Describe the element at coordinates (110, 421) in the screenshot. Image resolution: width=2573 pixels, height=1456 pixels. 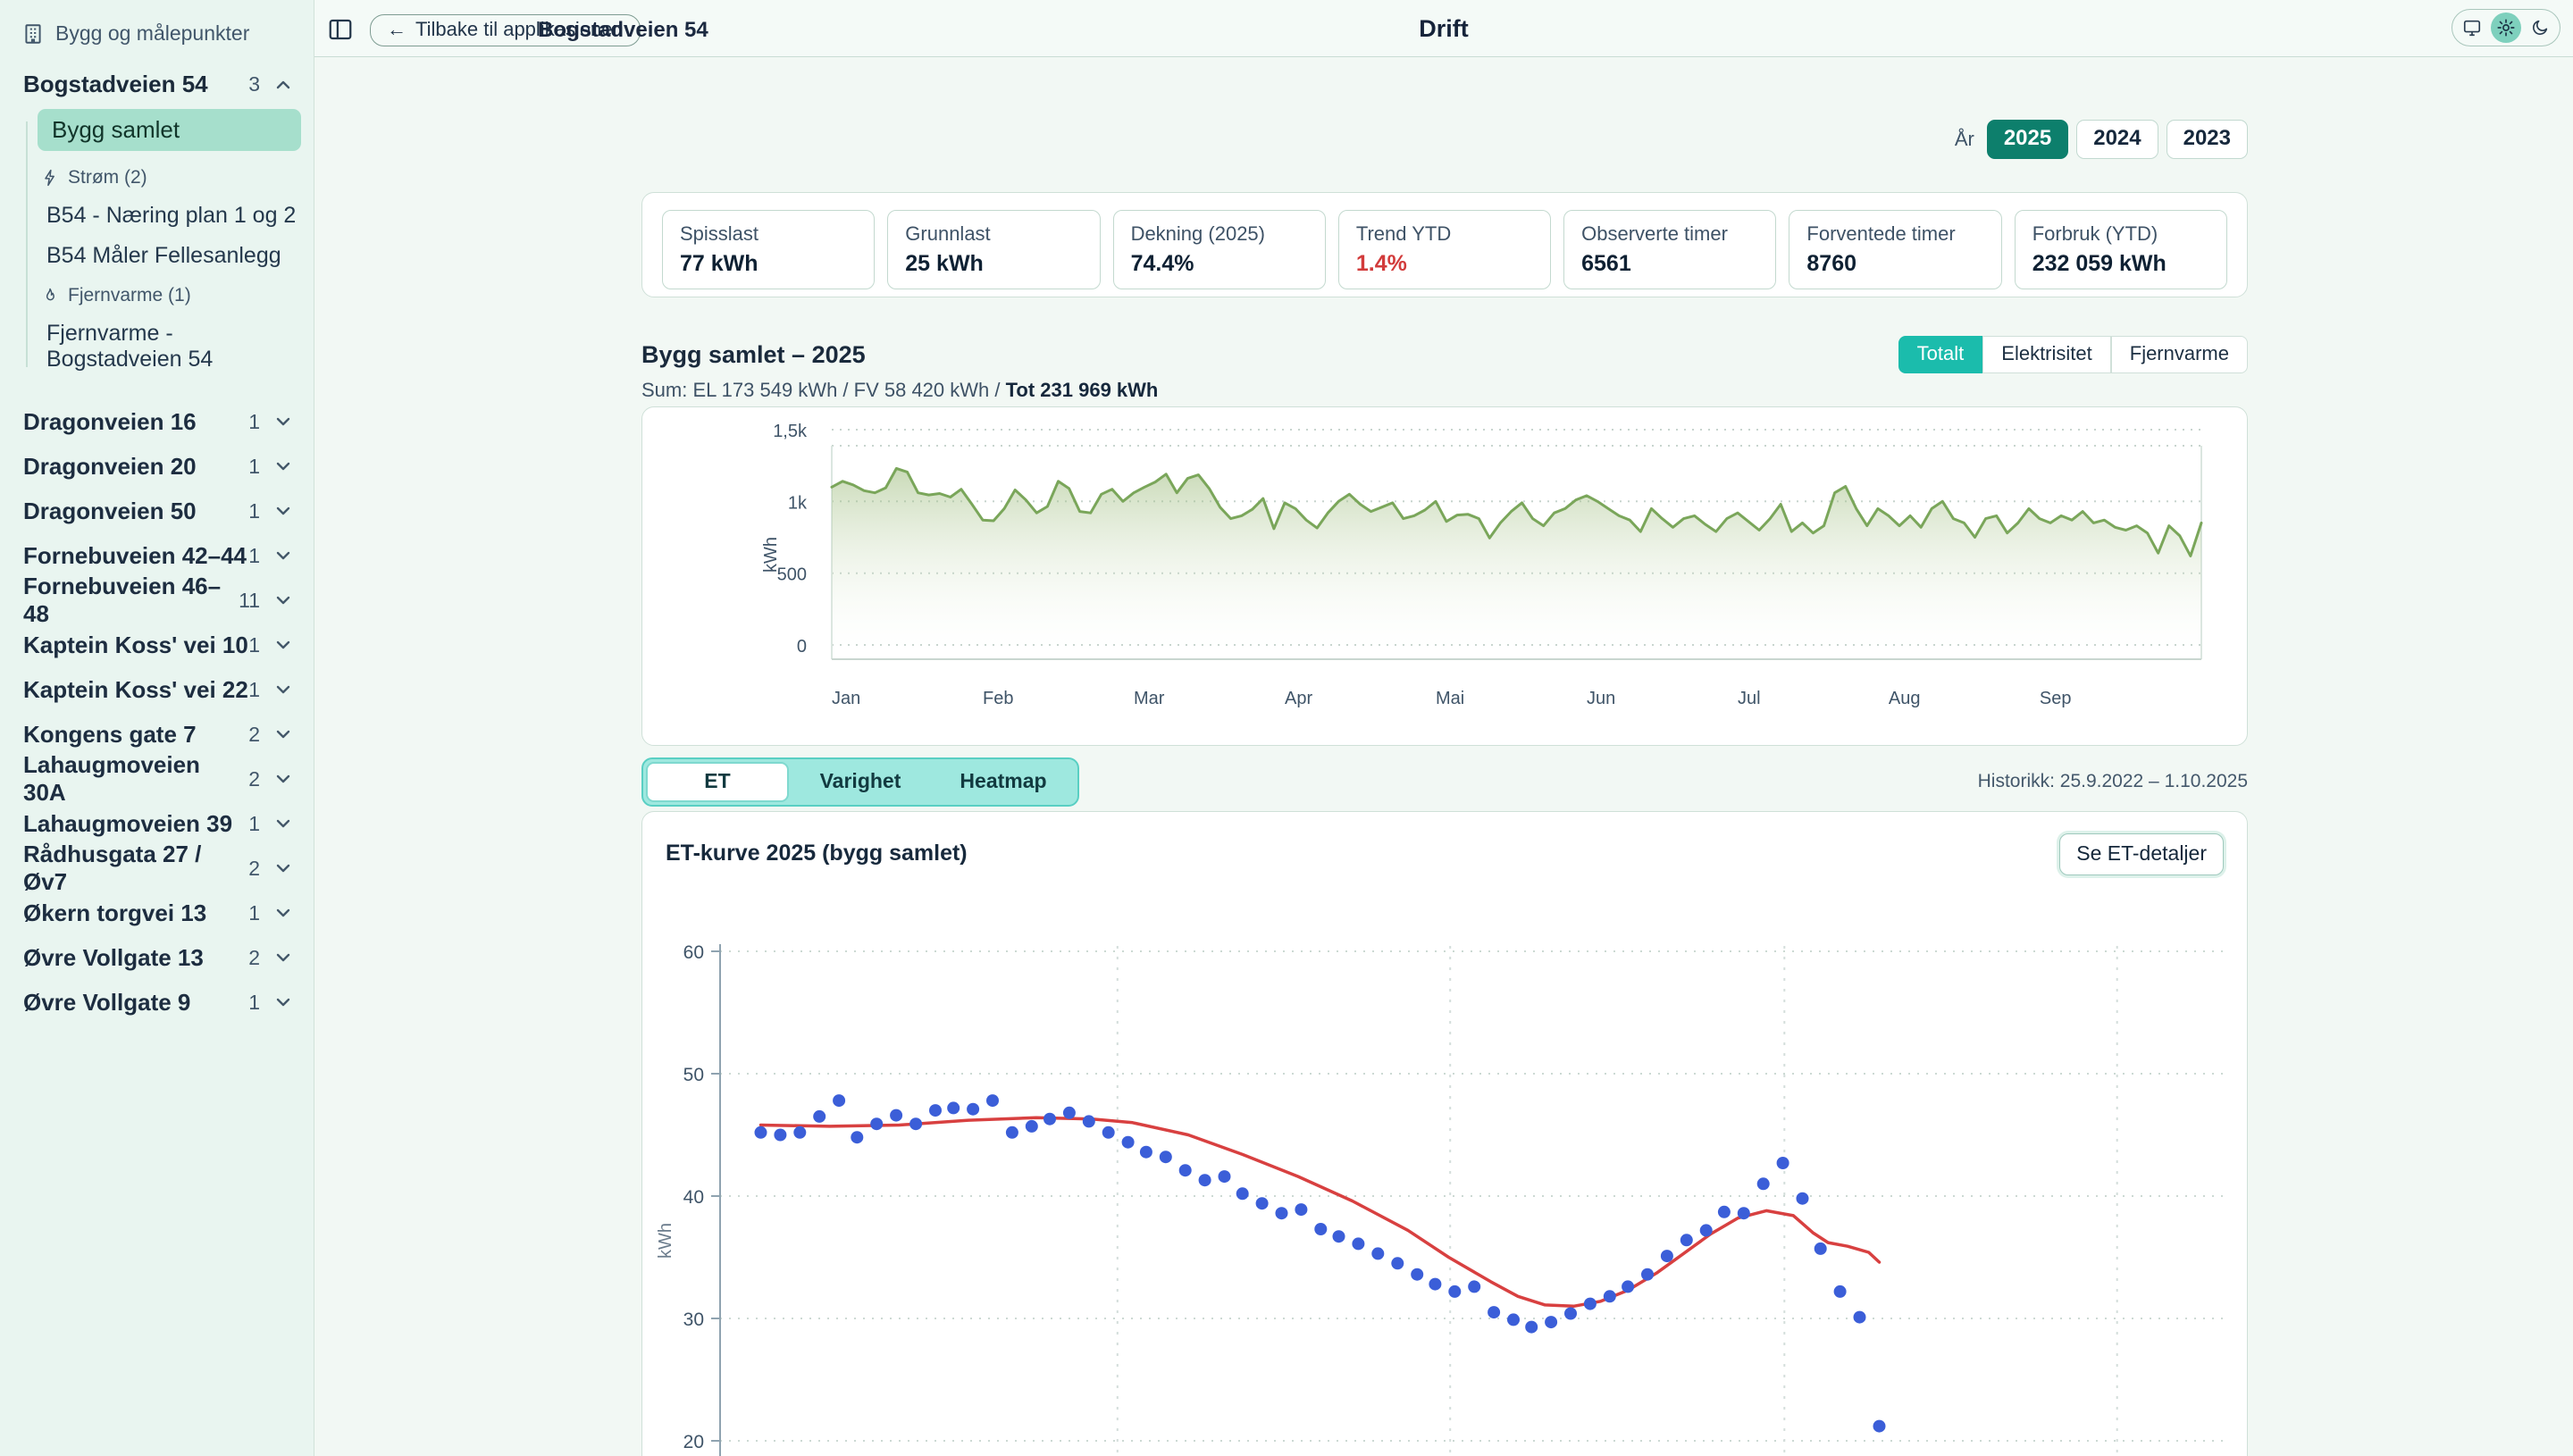
I see `building-name: Dragonveien 16` at that location.